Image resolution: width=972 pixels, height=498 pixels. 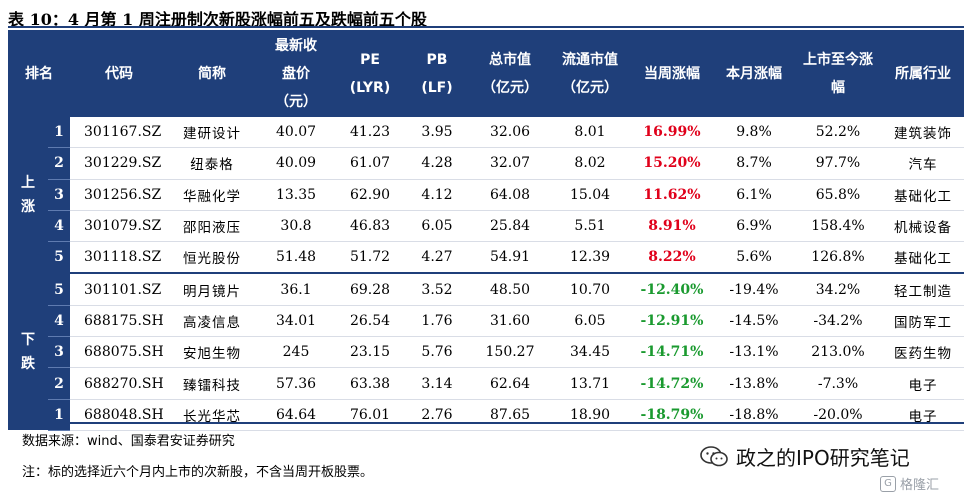 What do you see at coordinates (370, 73) in the screenshot?
I see `header-pe: PE (LYR)` at bounding box center [370, 73].